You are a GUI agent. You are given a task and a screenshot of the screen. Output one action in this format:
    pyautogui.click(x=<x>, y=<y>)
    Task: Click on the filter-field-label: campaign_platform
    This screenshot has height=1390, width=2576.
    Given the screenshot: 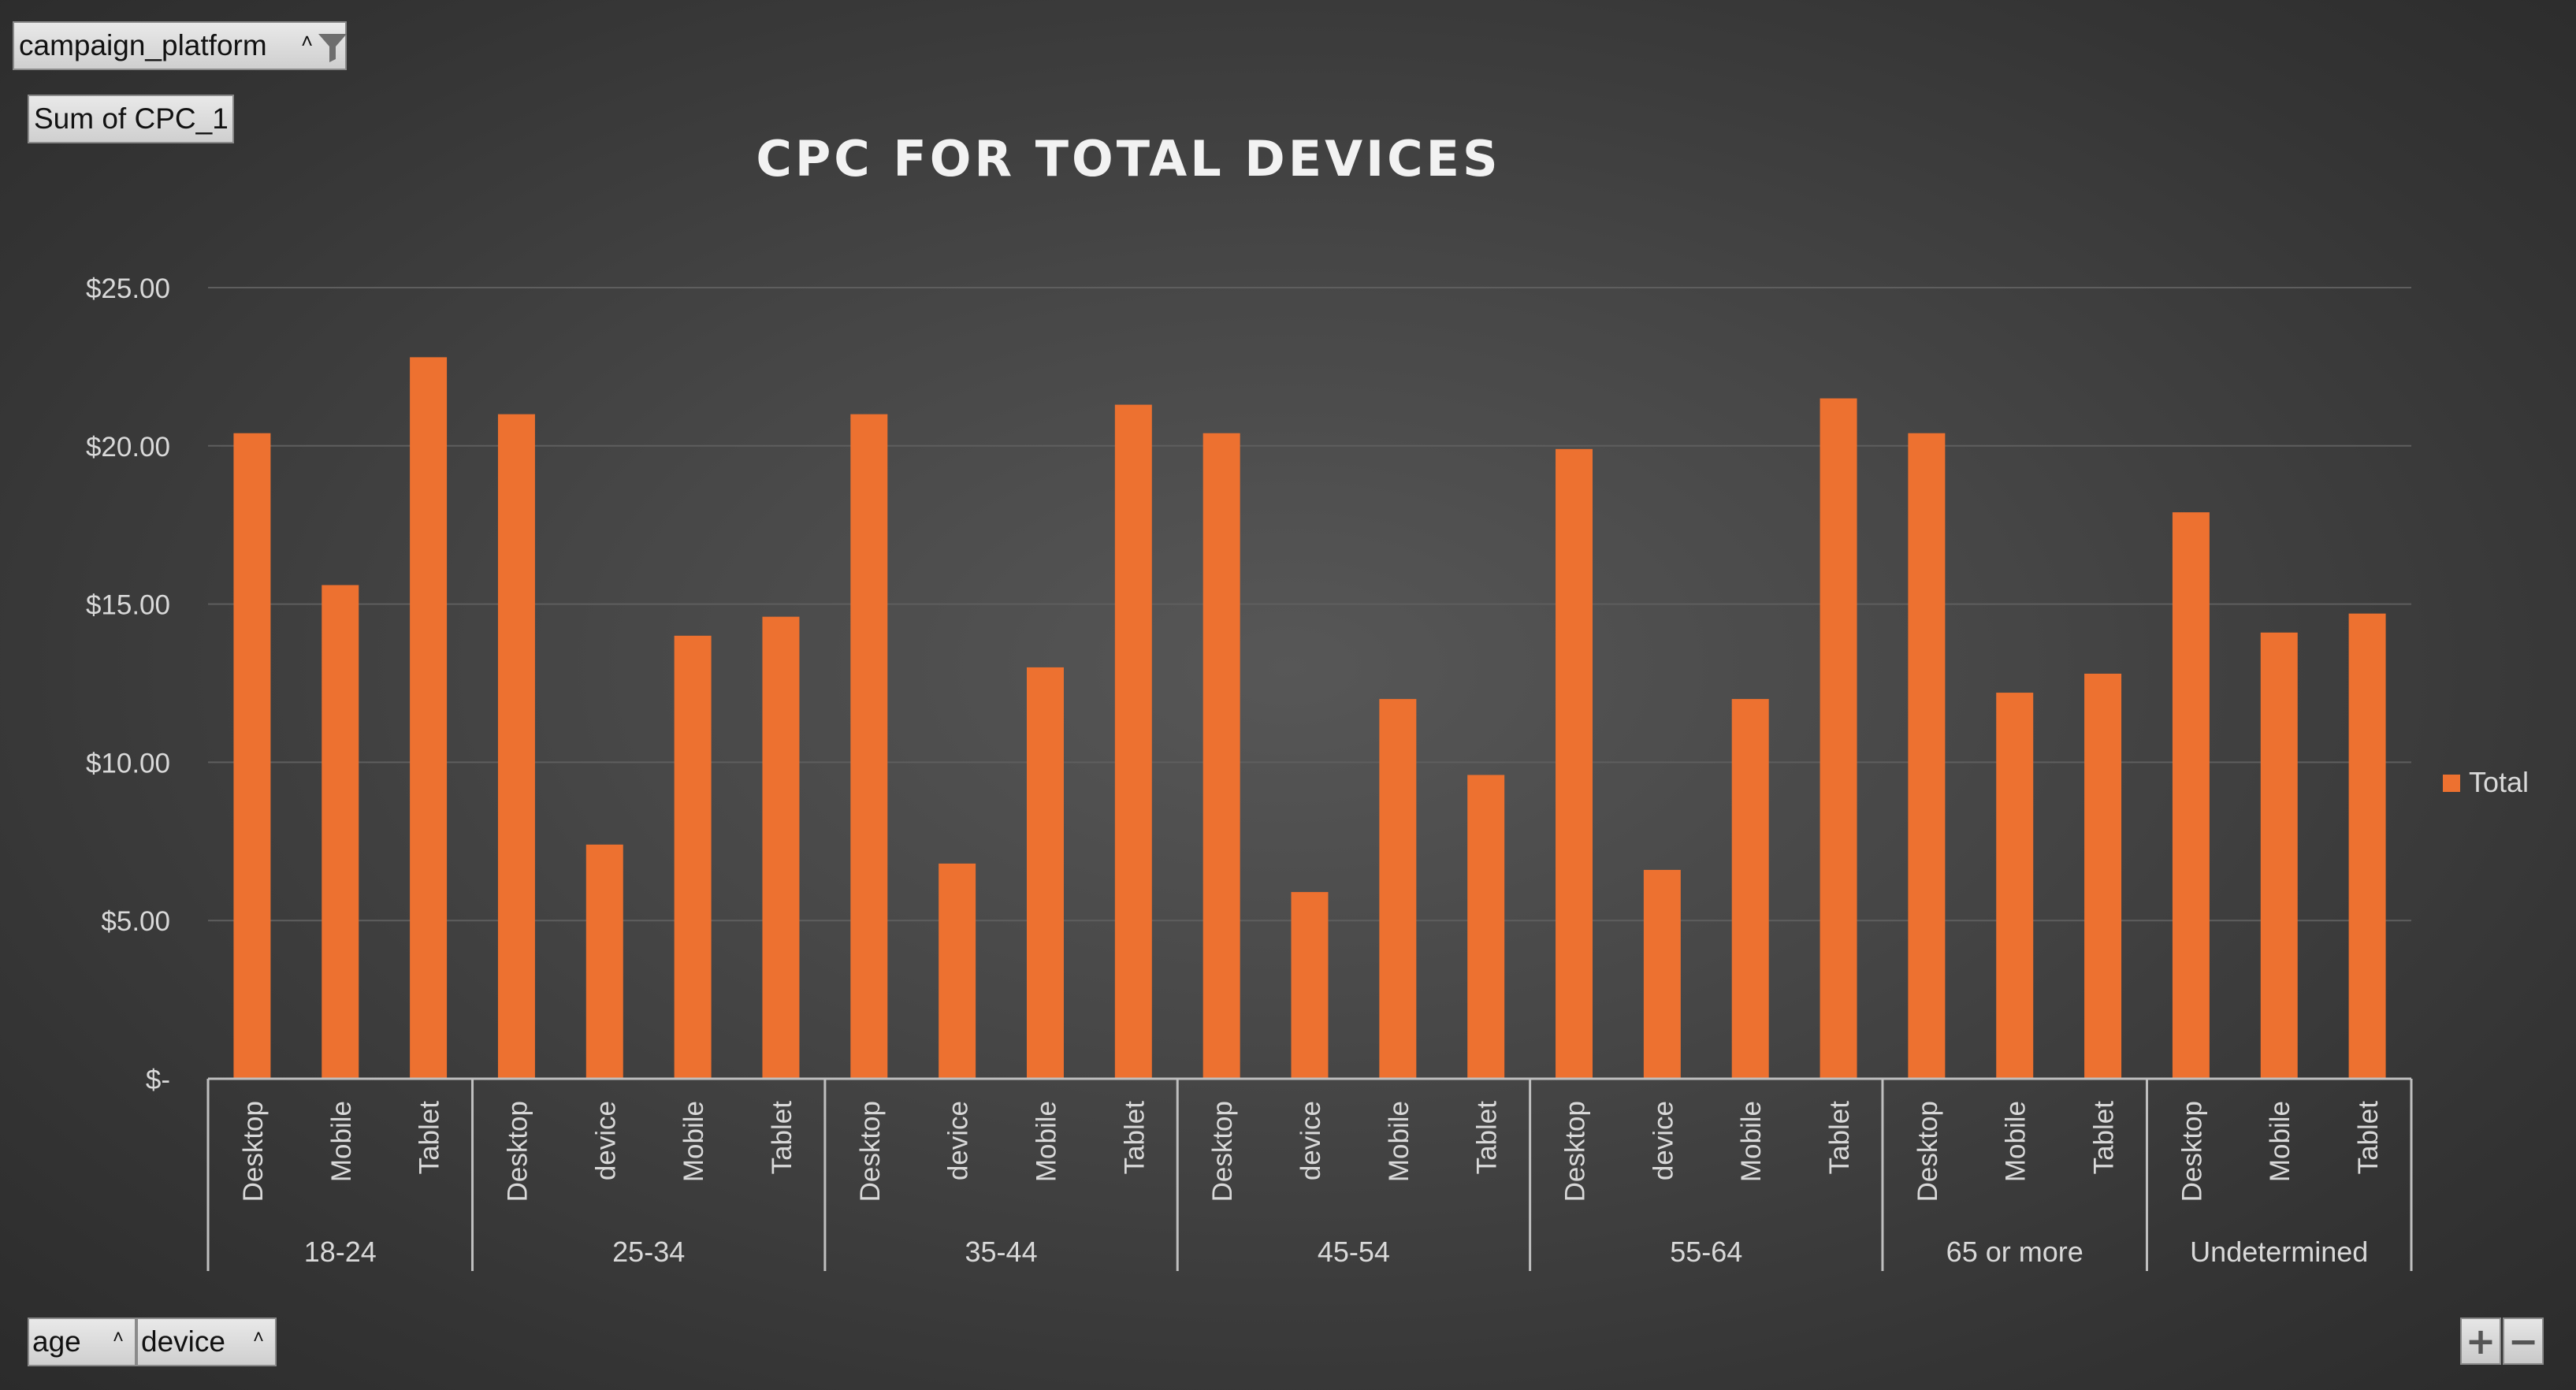 What is the action you would take?
    pyautogui.click(x=143, y=45)
    